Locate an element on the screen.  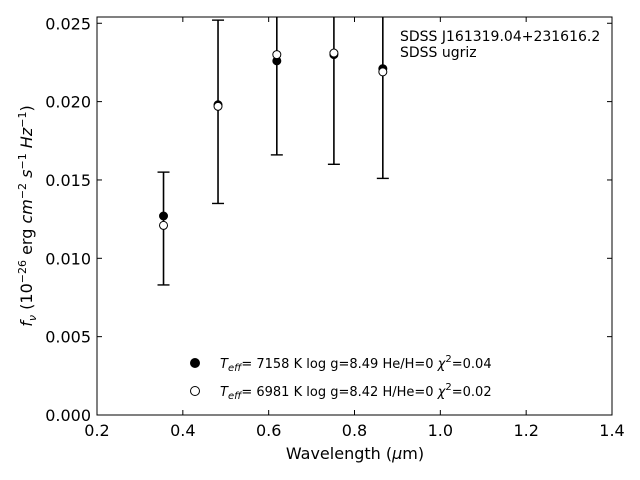
x-tick-label-5: 1.2 is located at coordinates (525, 430).